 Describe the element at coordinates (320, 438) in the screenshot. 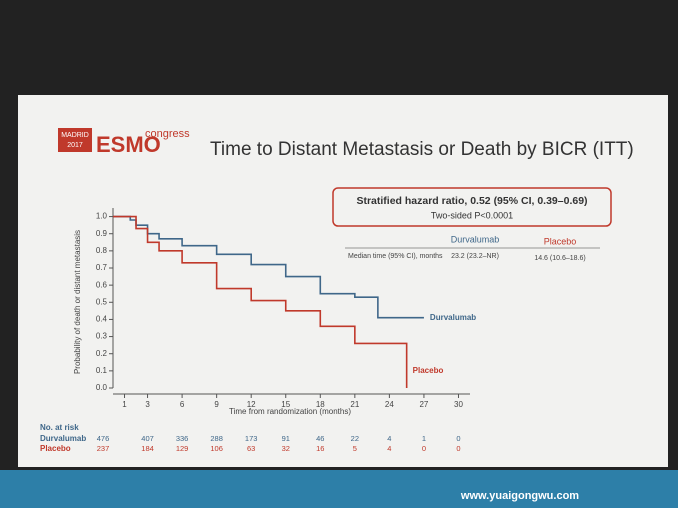

I see `at-risk-value: 46` at that location.